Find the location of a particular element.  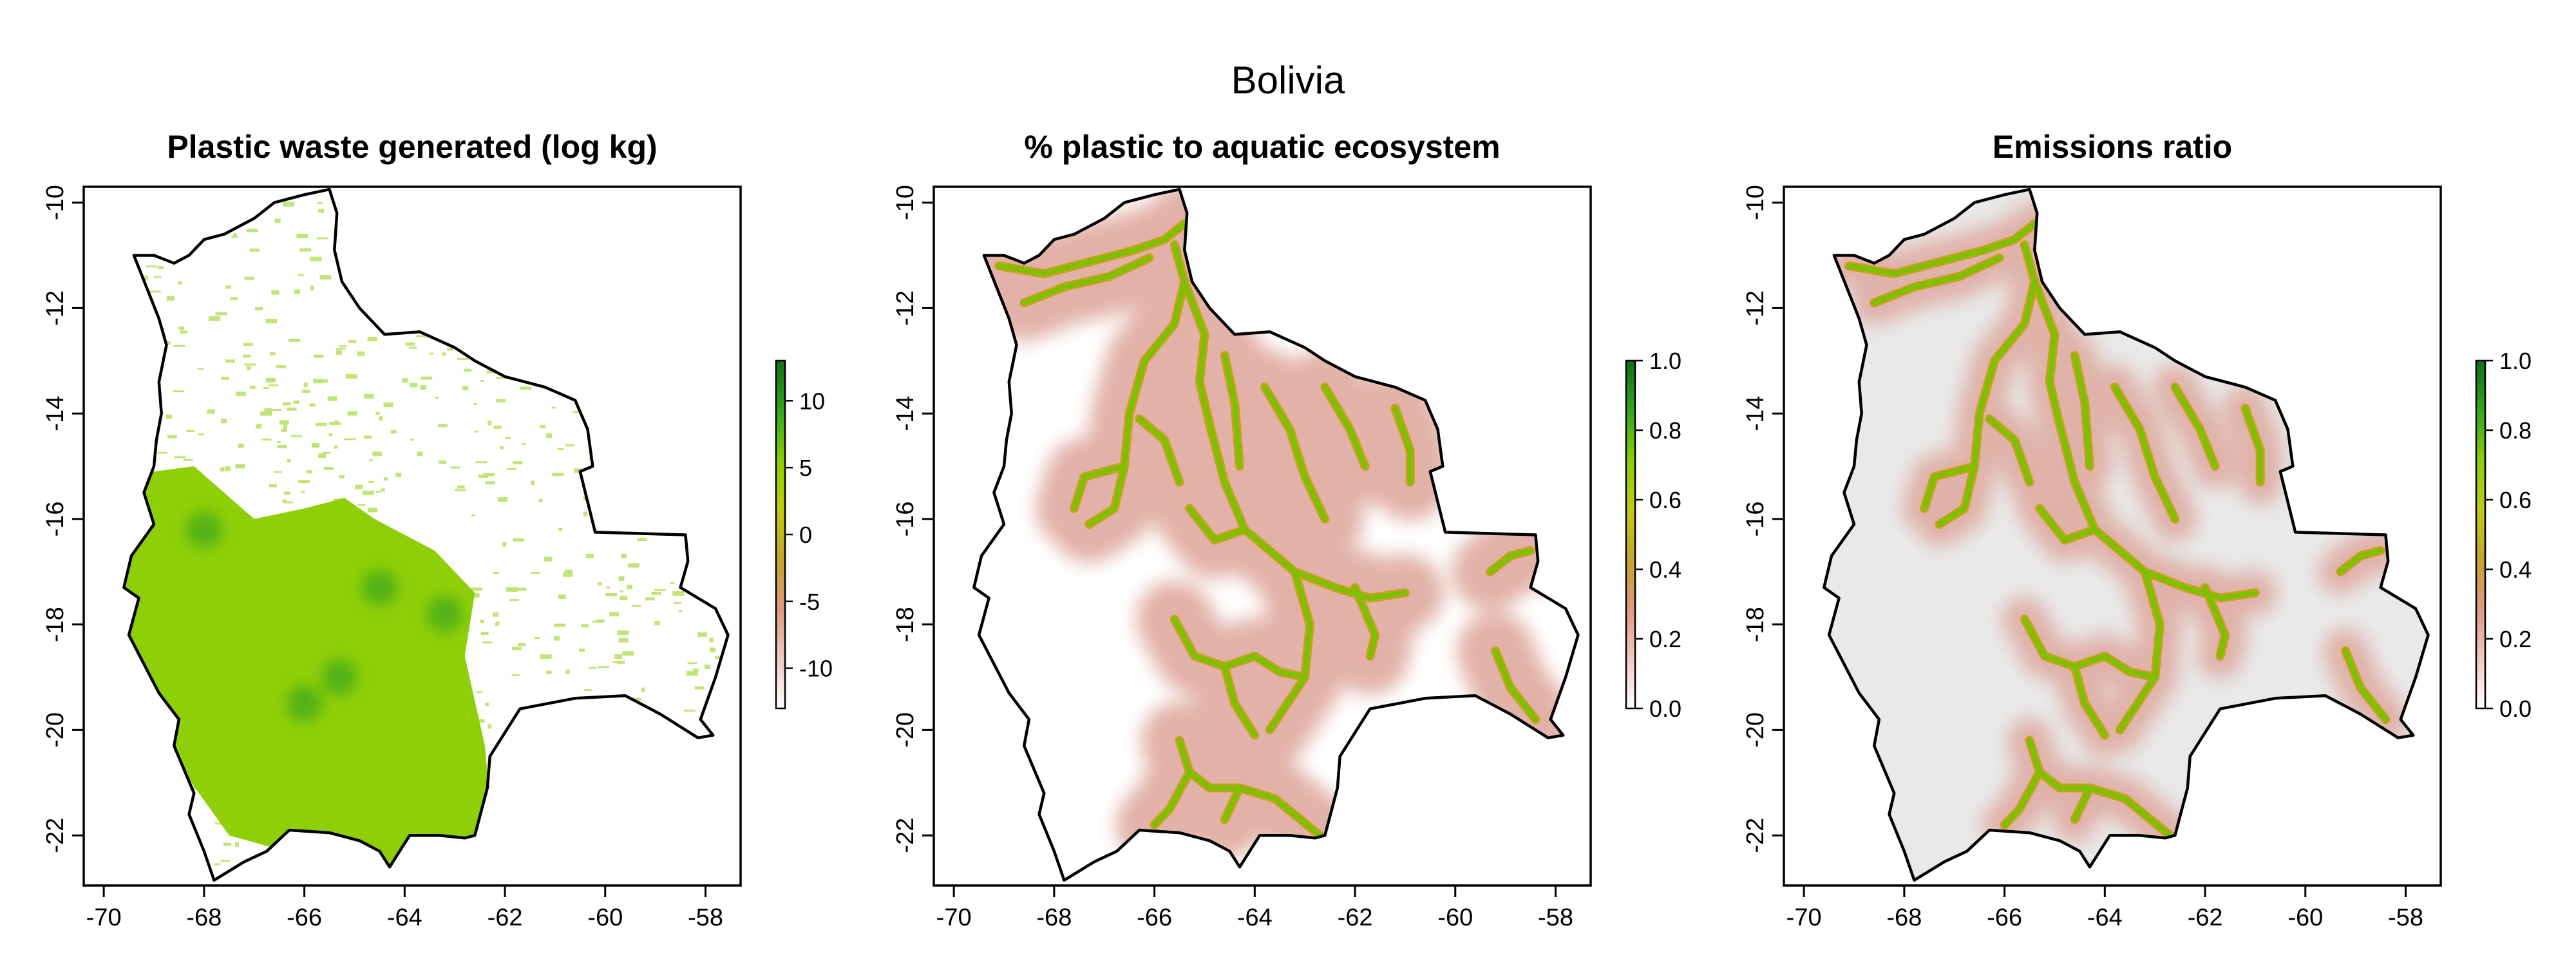

legend-tick-label: 5 is located at coordinates (806, 468).